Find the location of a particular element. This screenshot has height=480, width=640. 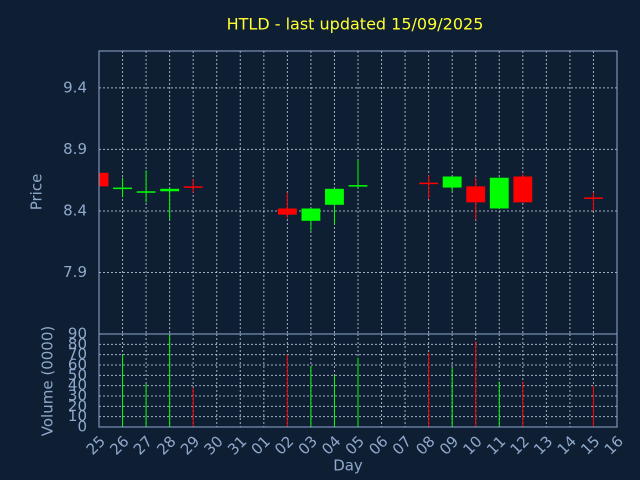

x-tick-label: 06 is located at coordinates (378, 445).